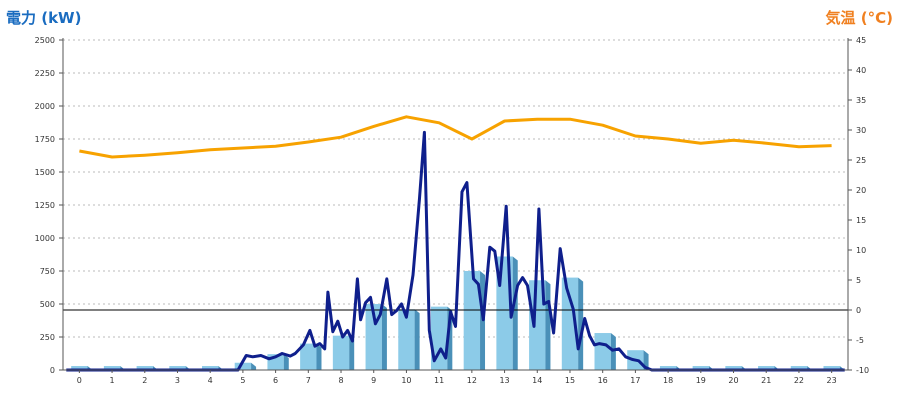  Describe the element at coordinates (373, 380) in the screenshot. I see `x-tick-label: 9` at that location.